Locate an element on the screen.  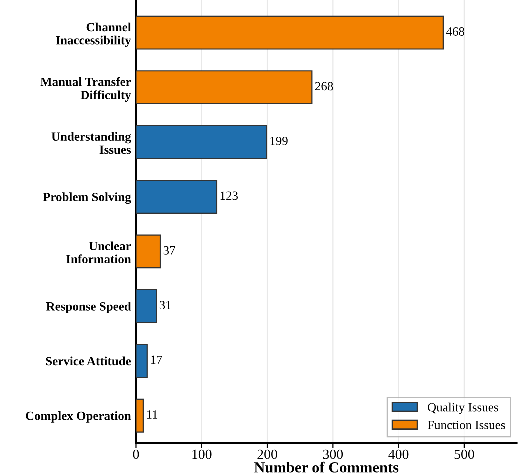
data-label: 37 is located at coordinates (170, 250).